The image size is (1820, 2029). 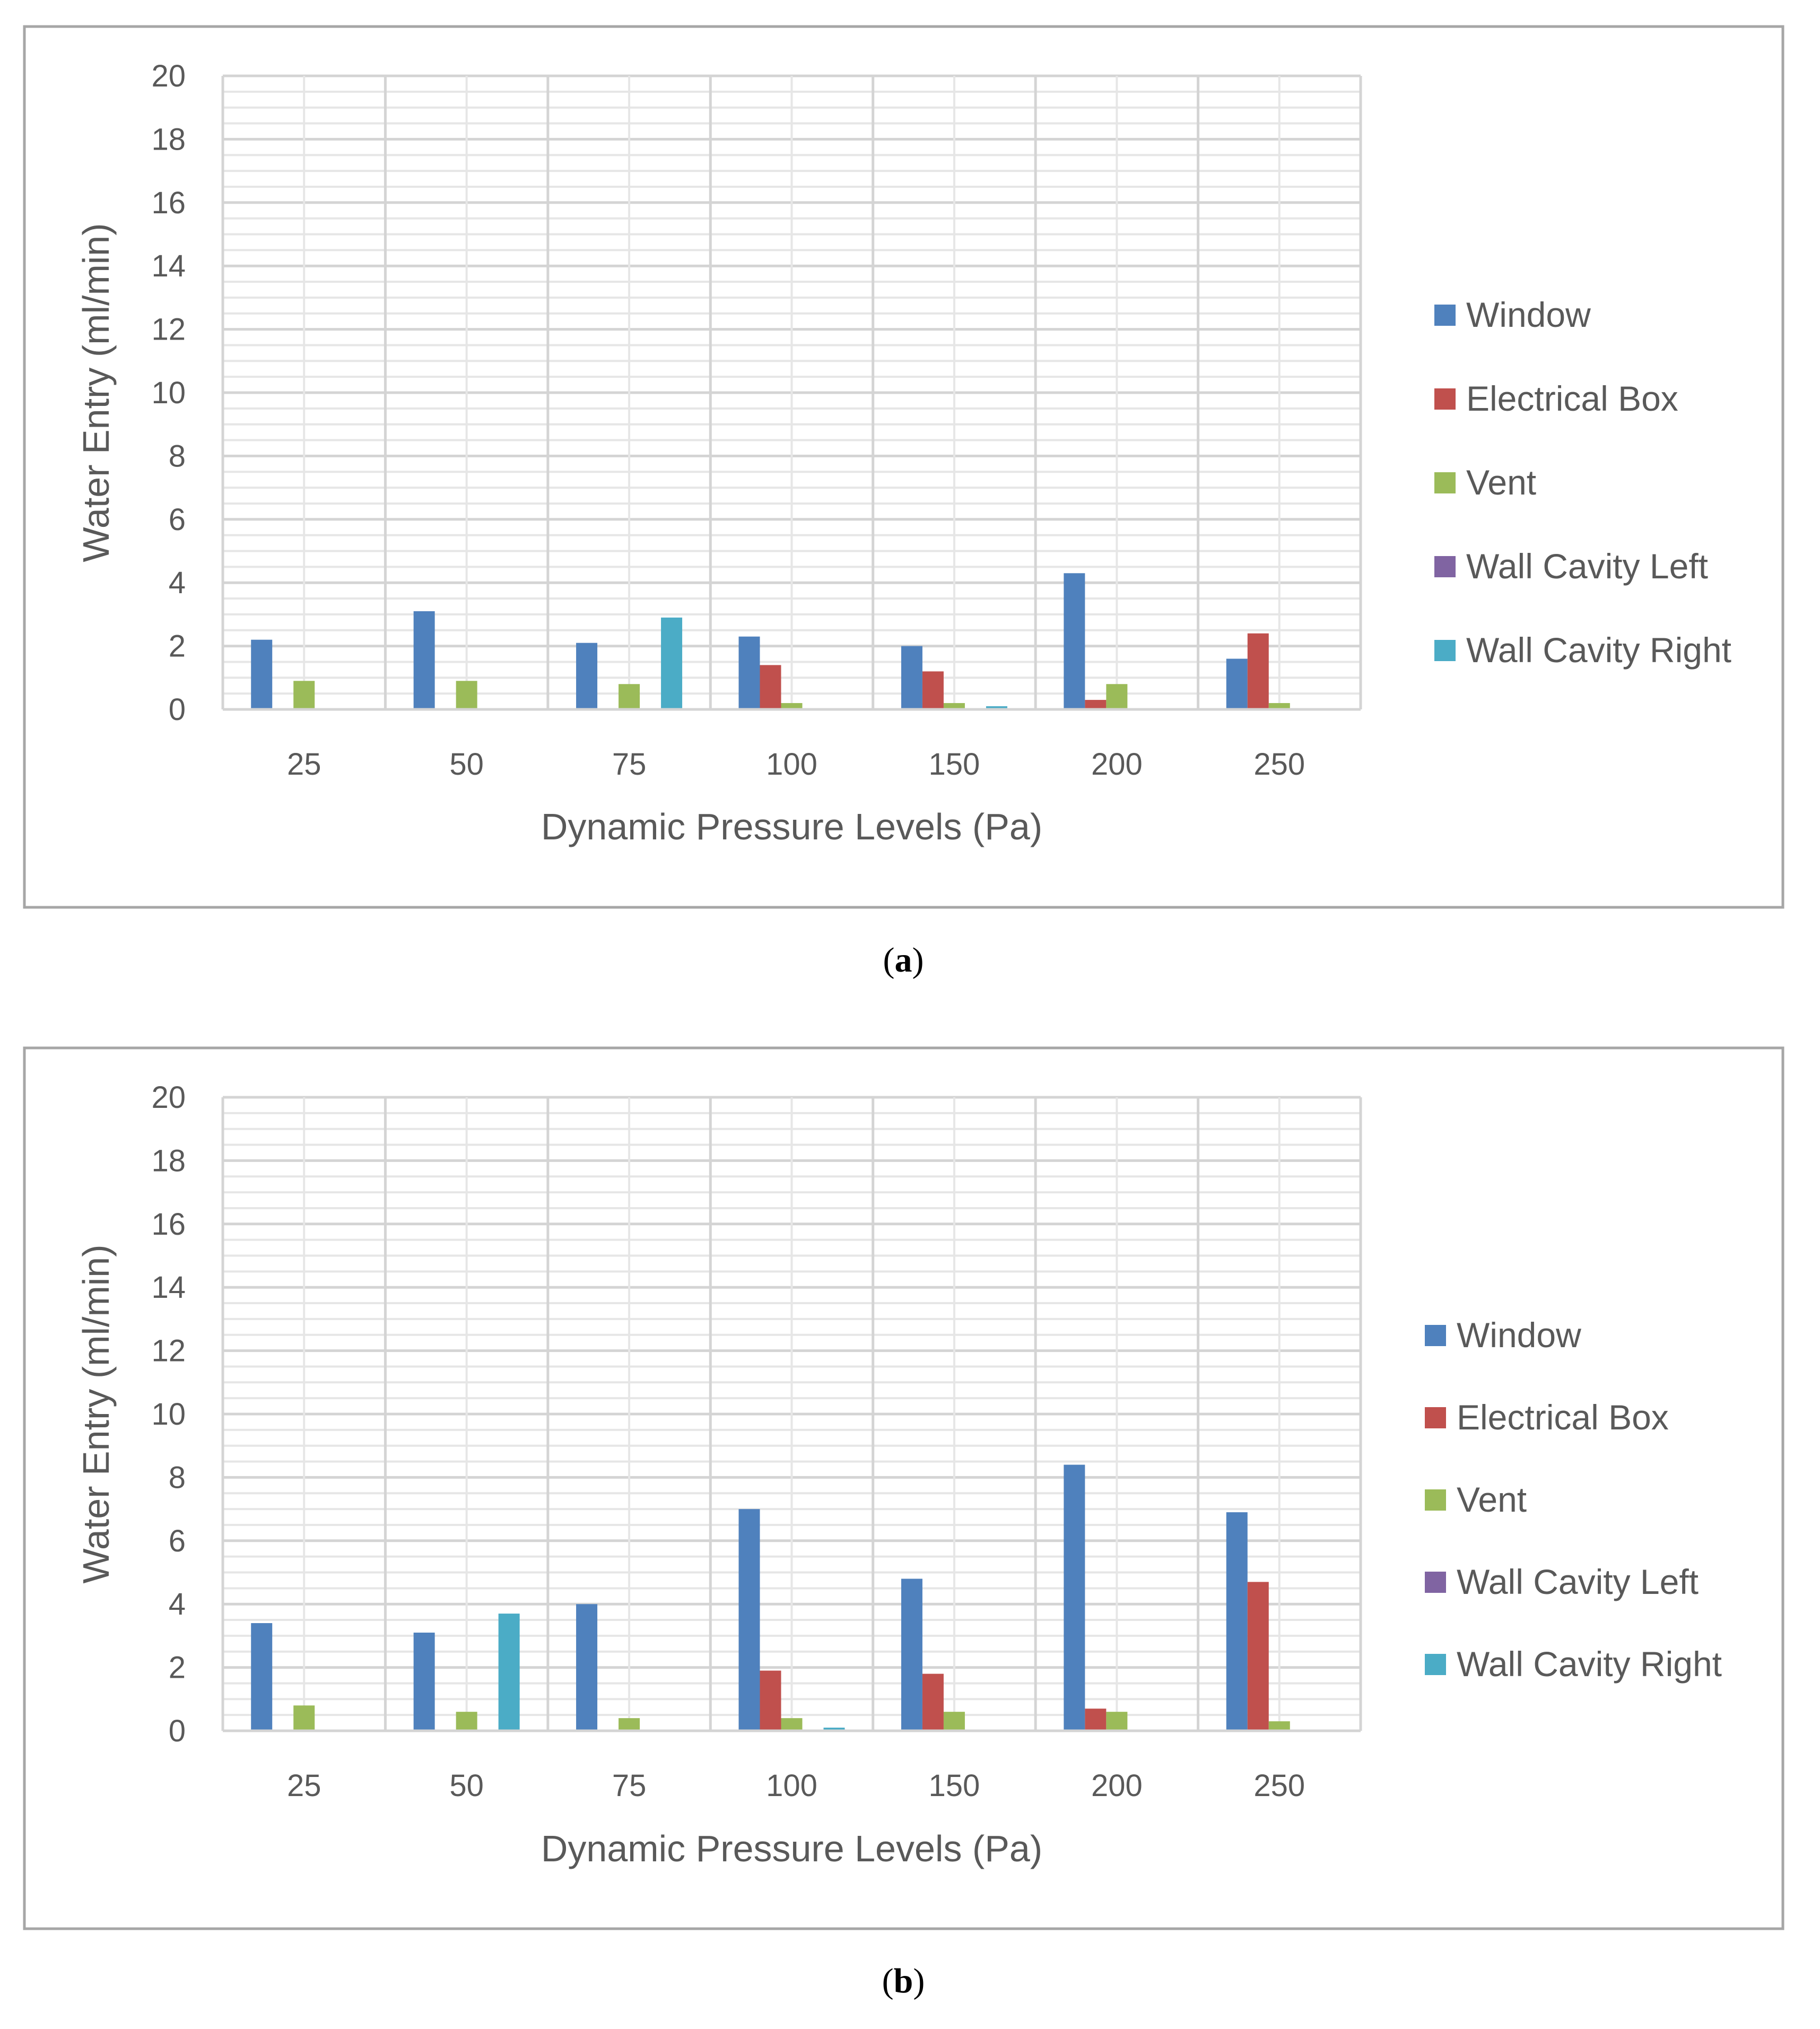 What do you see at coordinates (168, 203) in the screenshot?
I see `y-tick-label: 16` at bounding box center [168, 203].